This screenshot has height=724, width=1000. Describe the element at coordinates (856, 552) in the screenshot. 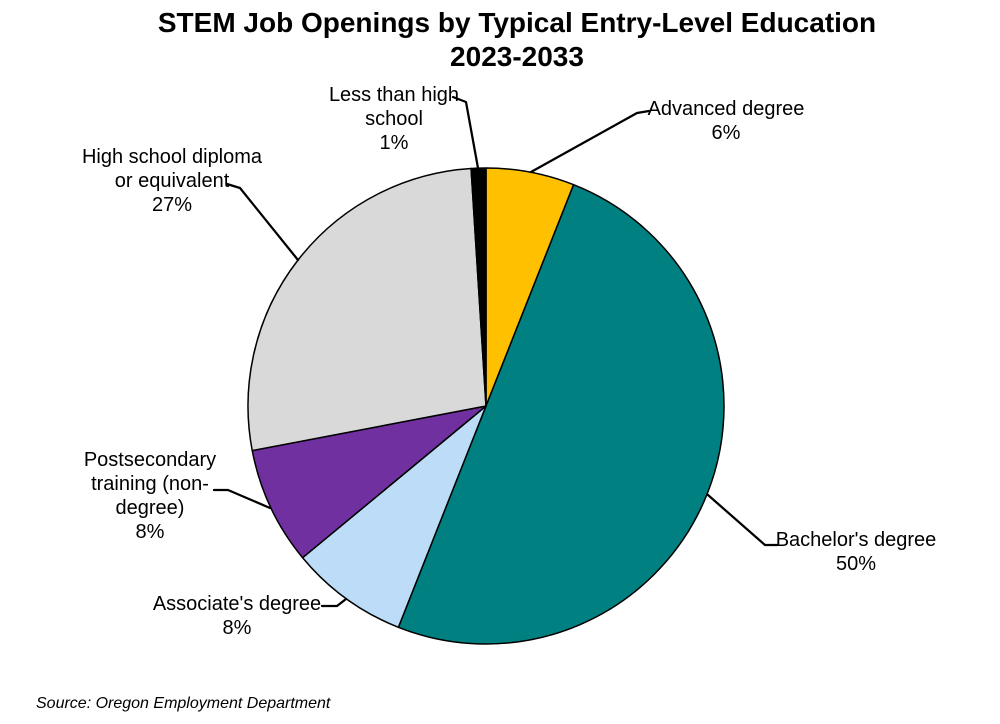

I see `slice-label-bachelors-degree: Bachelor's degree 50%` at that location.